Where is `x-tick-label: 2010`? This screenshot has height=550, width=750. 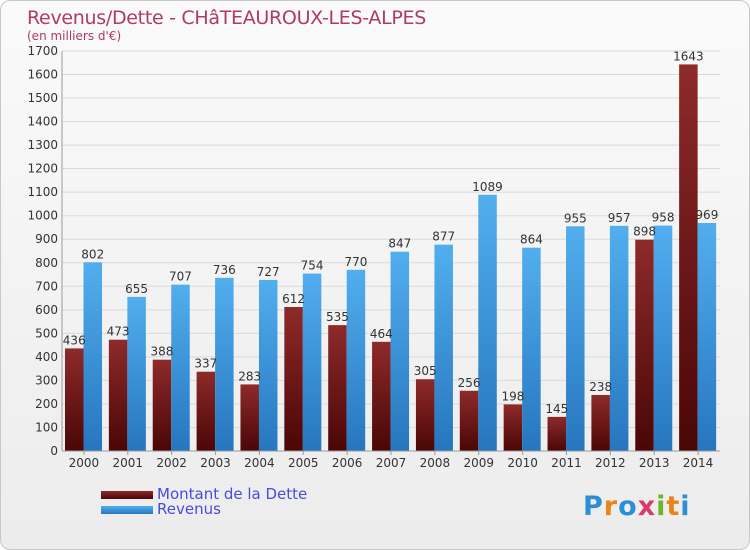
x-tick-label: 2010 is located at coordinates (522, 463).